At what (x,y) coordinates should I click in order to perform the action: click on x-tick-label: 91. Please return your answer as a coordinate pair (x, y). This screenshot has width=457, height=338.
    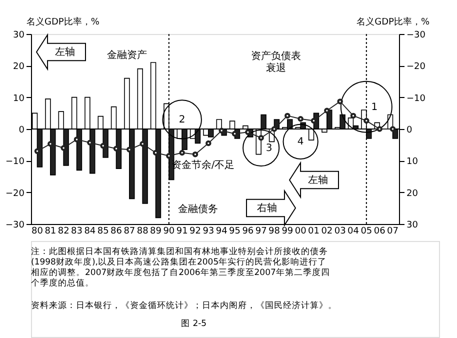
    Looking at the image, I should click on (182, 231).